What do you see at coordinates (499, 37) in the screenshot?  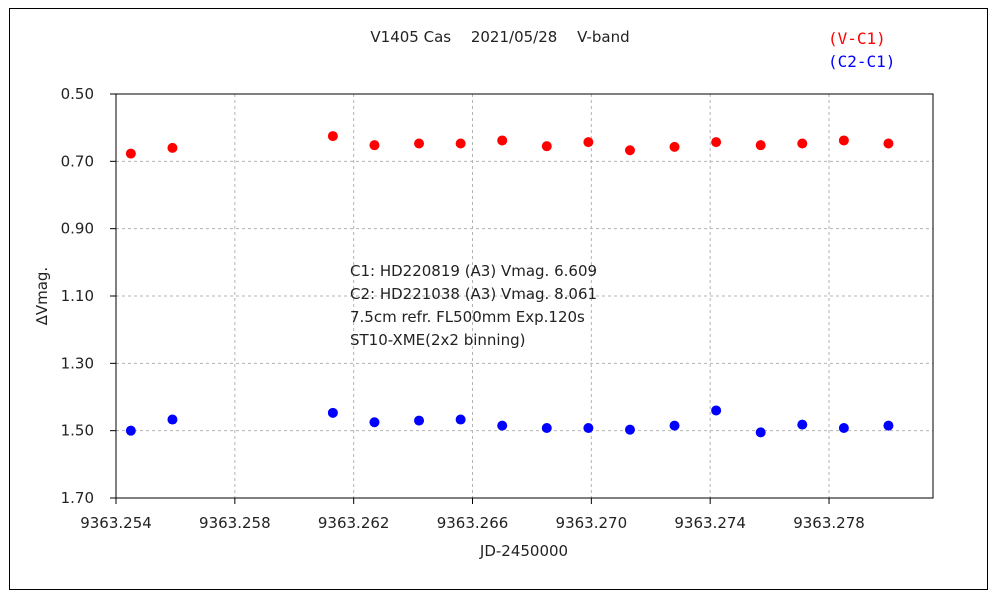 I see `chart-title: V1405 Cas 2021/05/28 V-band` at bounding box center [499, 37].